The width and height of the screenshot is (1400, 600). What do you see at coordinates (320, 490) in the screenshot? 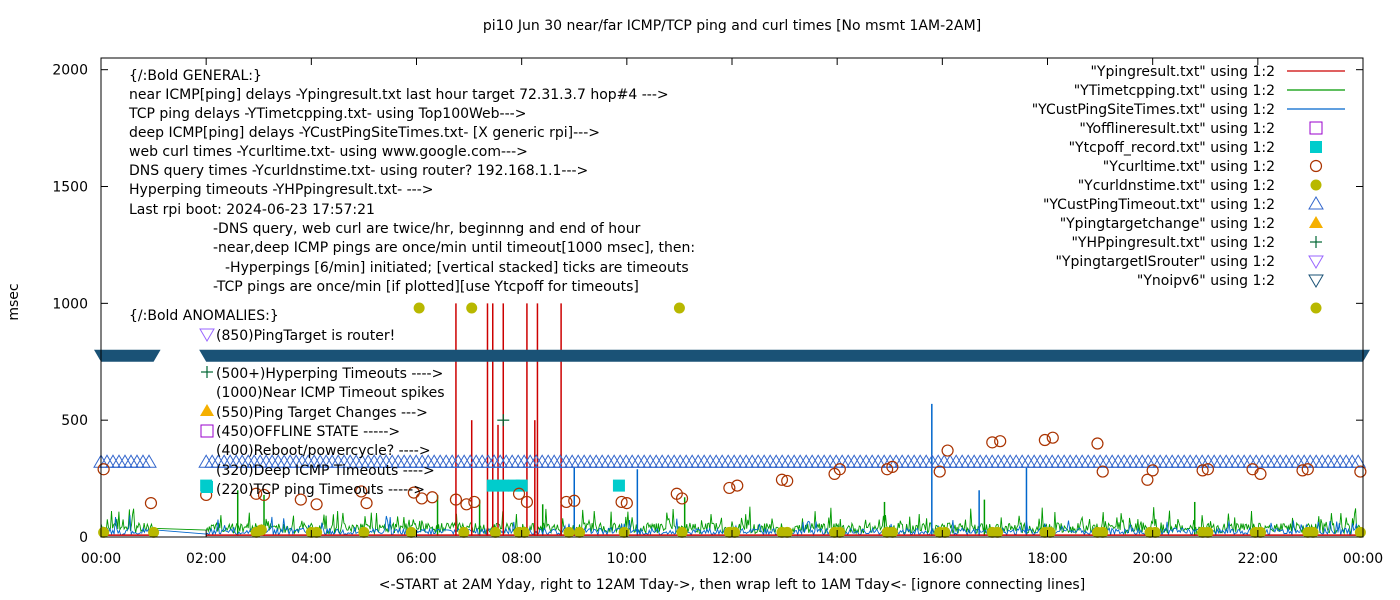
I see `annotation-line: (220)TCP ping Timeouts ----->` at bounding box center [320, 490].